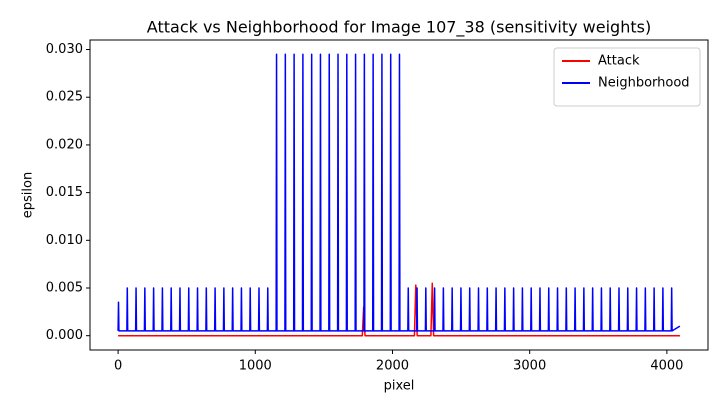 This screenshot has height=413, width=728. What do you see at coordinates (64, 144) in the screenshot?
I see `y-tick-label: 0.020` at bounding box center [64, 144].